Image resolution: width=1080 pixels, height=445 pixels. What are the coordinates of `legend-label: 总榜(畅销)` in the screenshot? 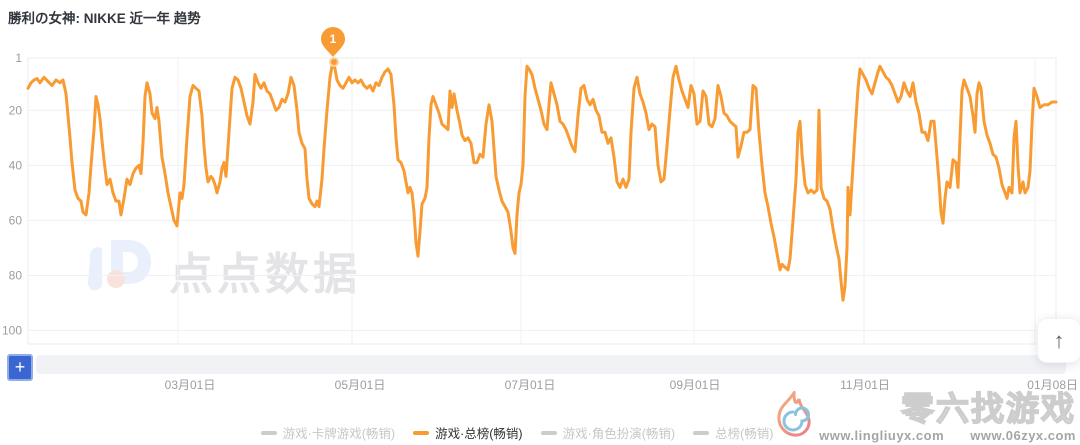 It's located at (744, 434).